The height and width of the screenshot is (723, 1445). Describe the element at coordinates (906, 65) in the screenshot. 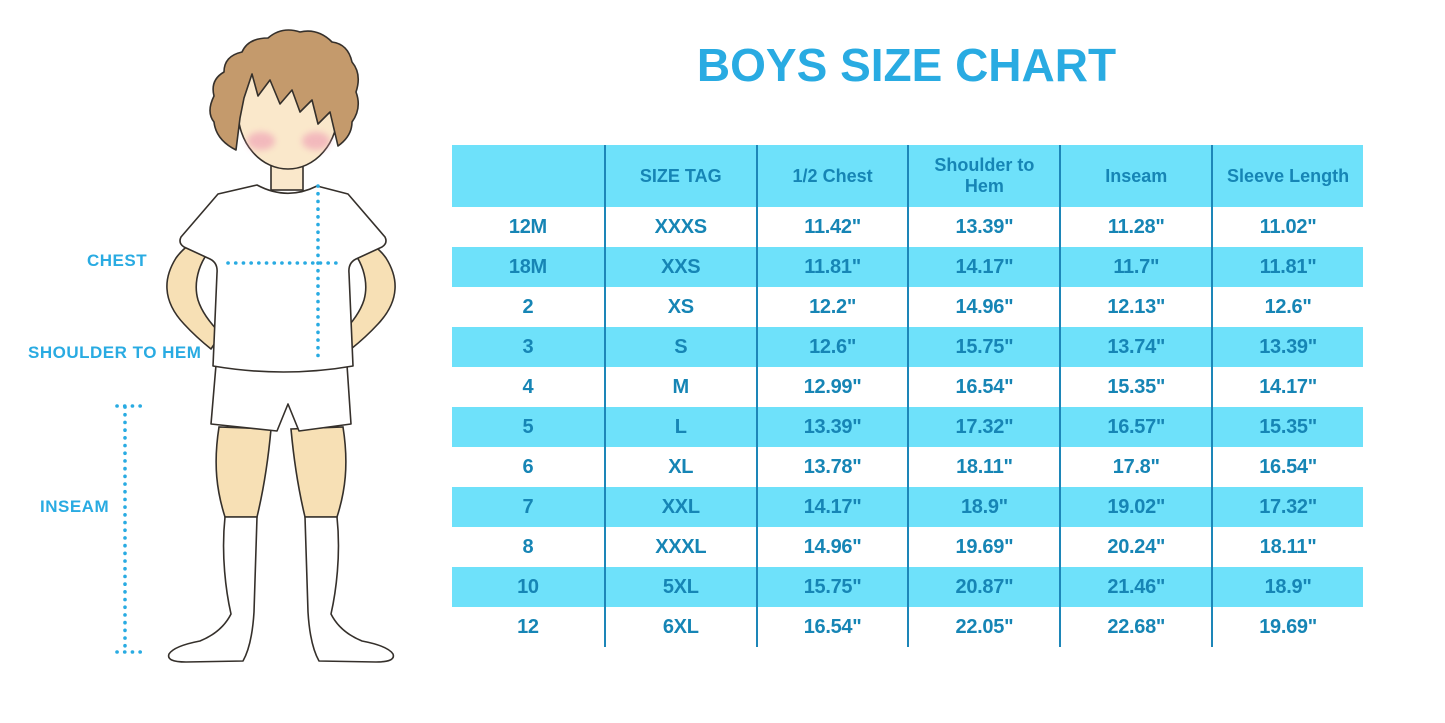

I see `page-title: BOYS SIZE CHART` at that location.